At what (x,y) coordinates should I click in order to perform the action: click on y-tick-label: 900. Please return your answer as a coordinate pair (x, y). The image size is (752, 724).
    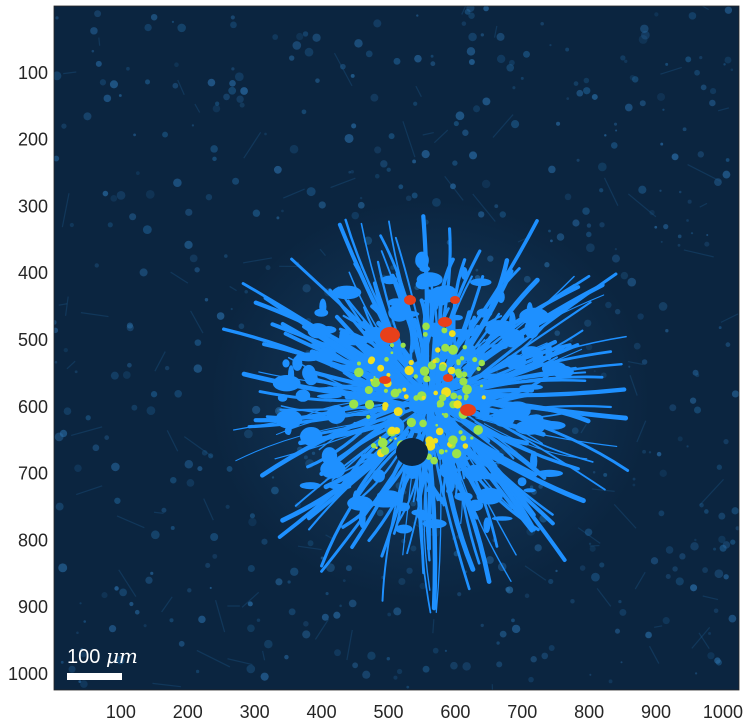
    Looking at the image, I should click on (33, 607).